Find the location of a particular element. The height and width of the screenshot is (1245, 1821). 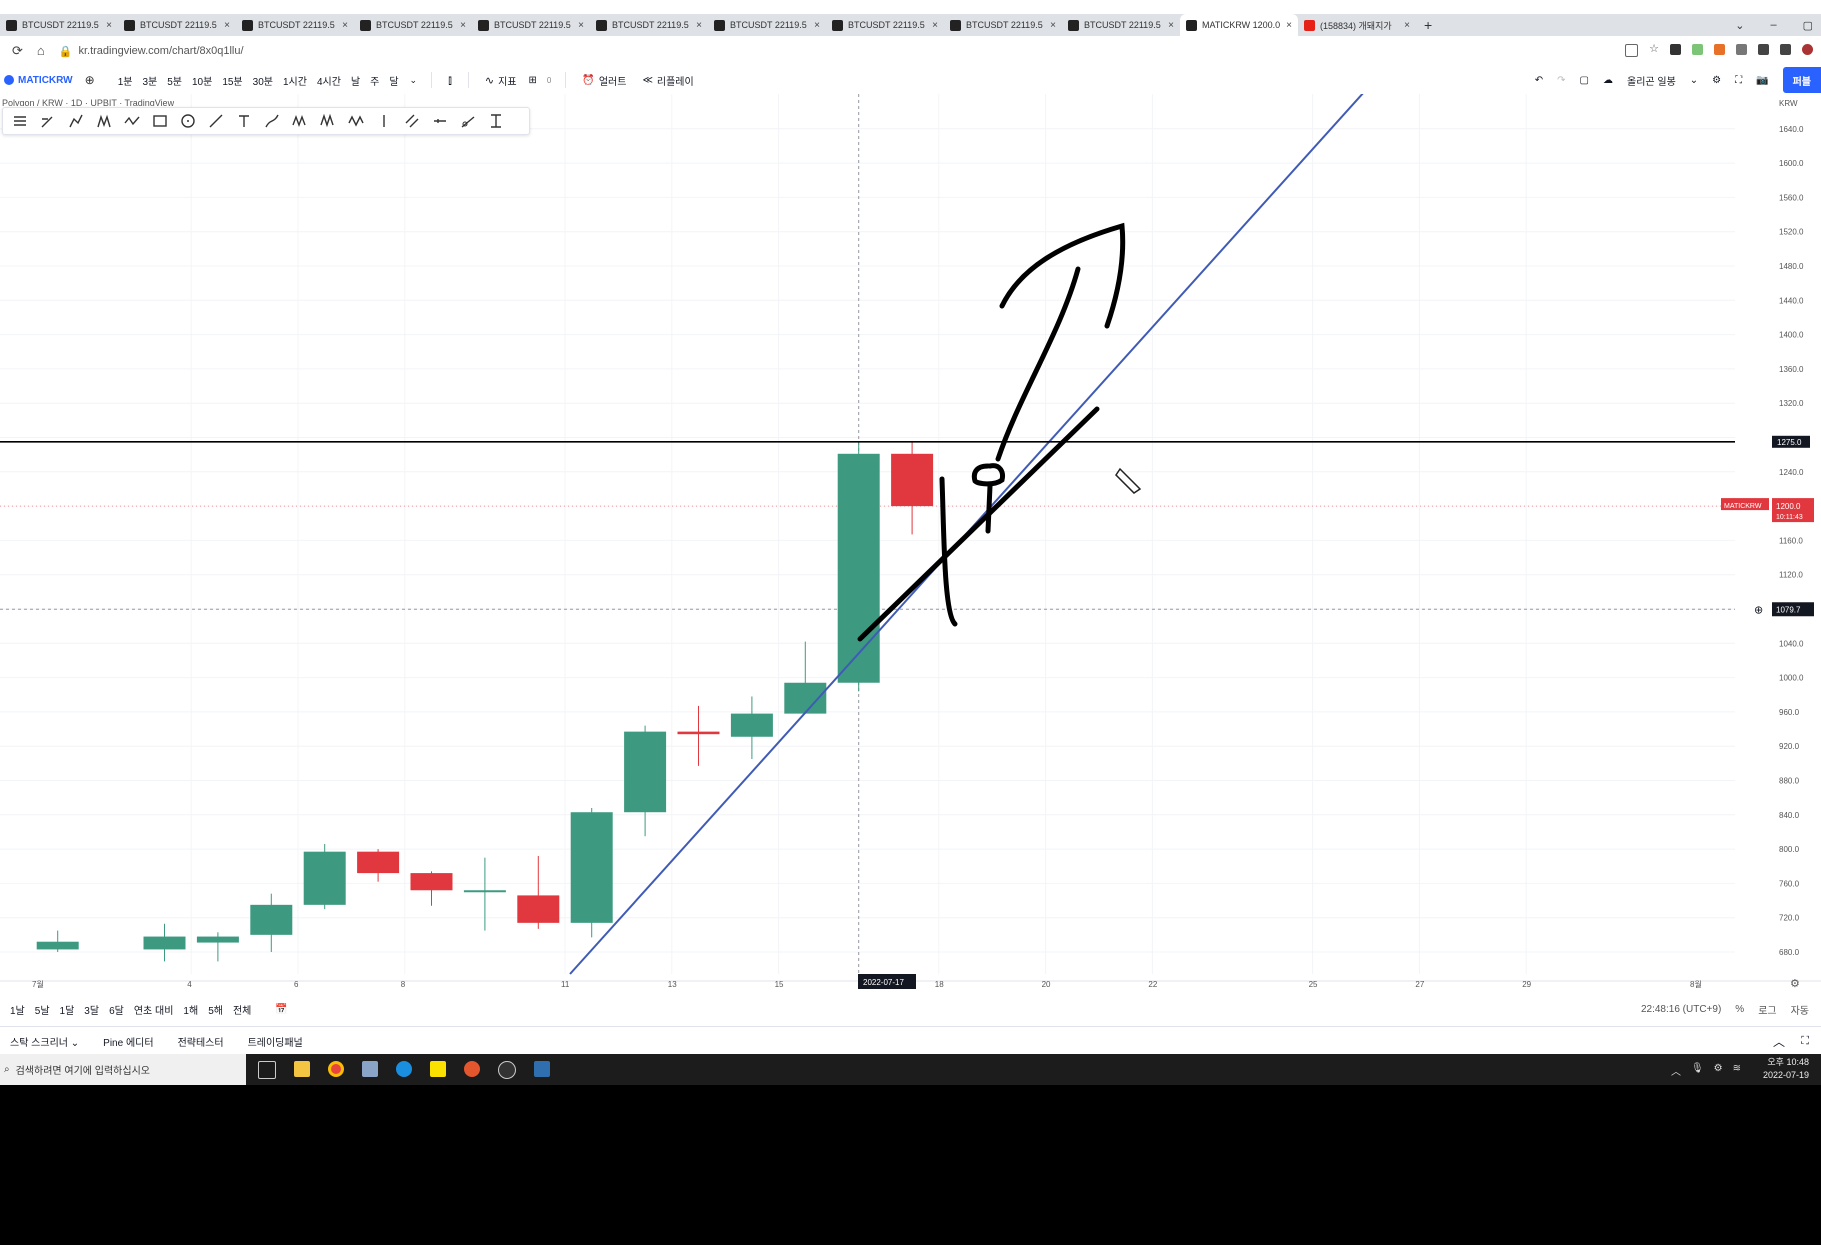

interval-30m: 30분 is located at coordinates (262, 82).